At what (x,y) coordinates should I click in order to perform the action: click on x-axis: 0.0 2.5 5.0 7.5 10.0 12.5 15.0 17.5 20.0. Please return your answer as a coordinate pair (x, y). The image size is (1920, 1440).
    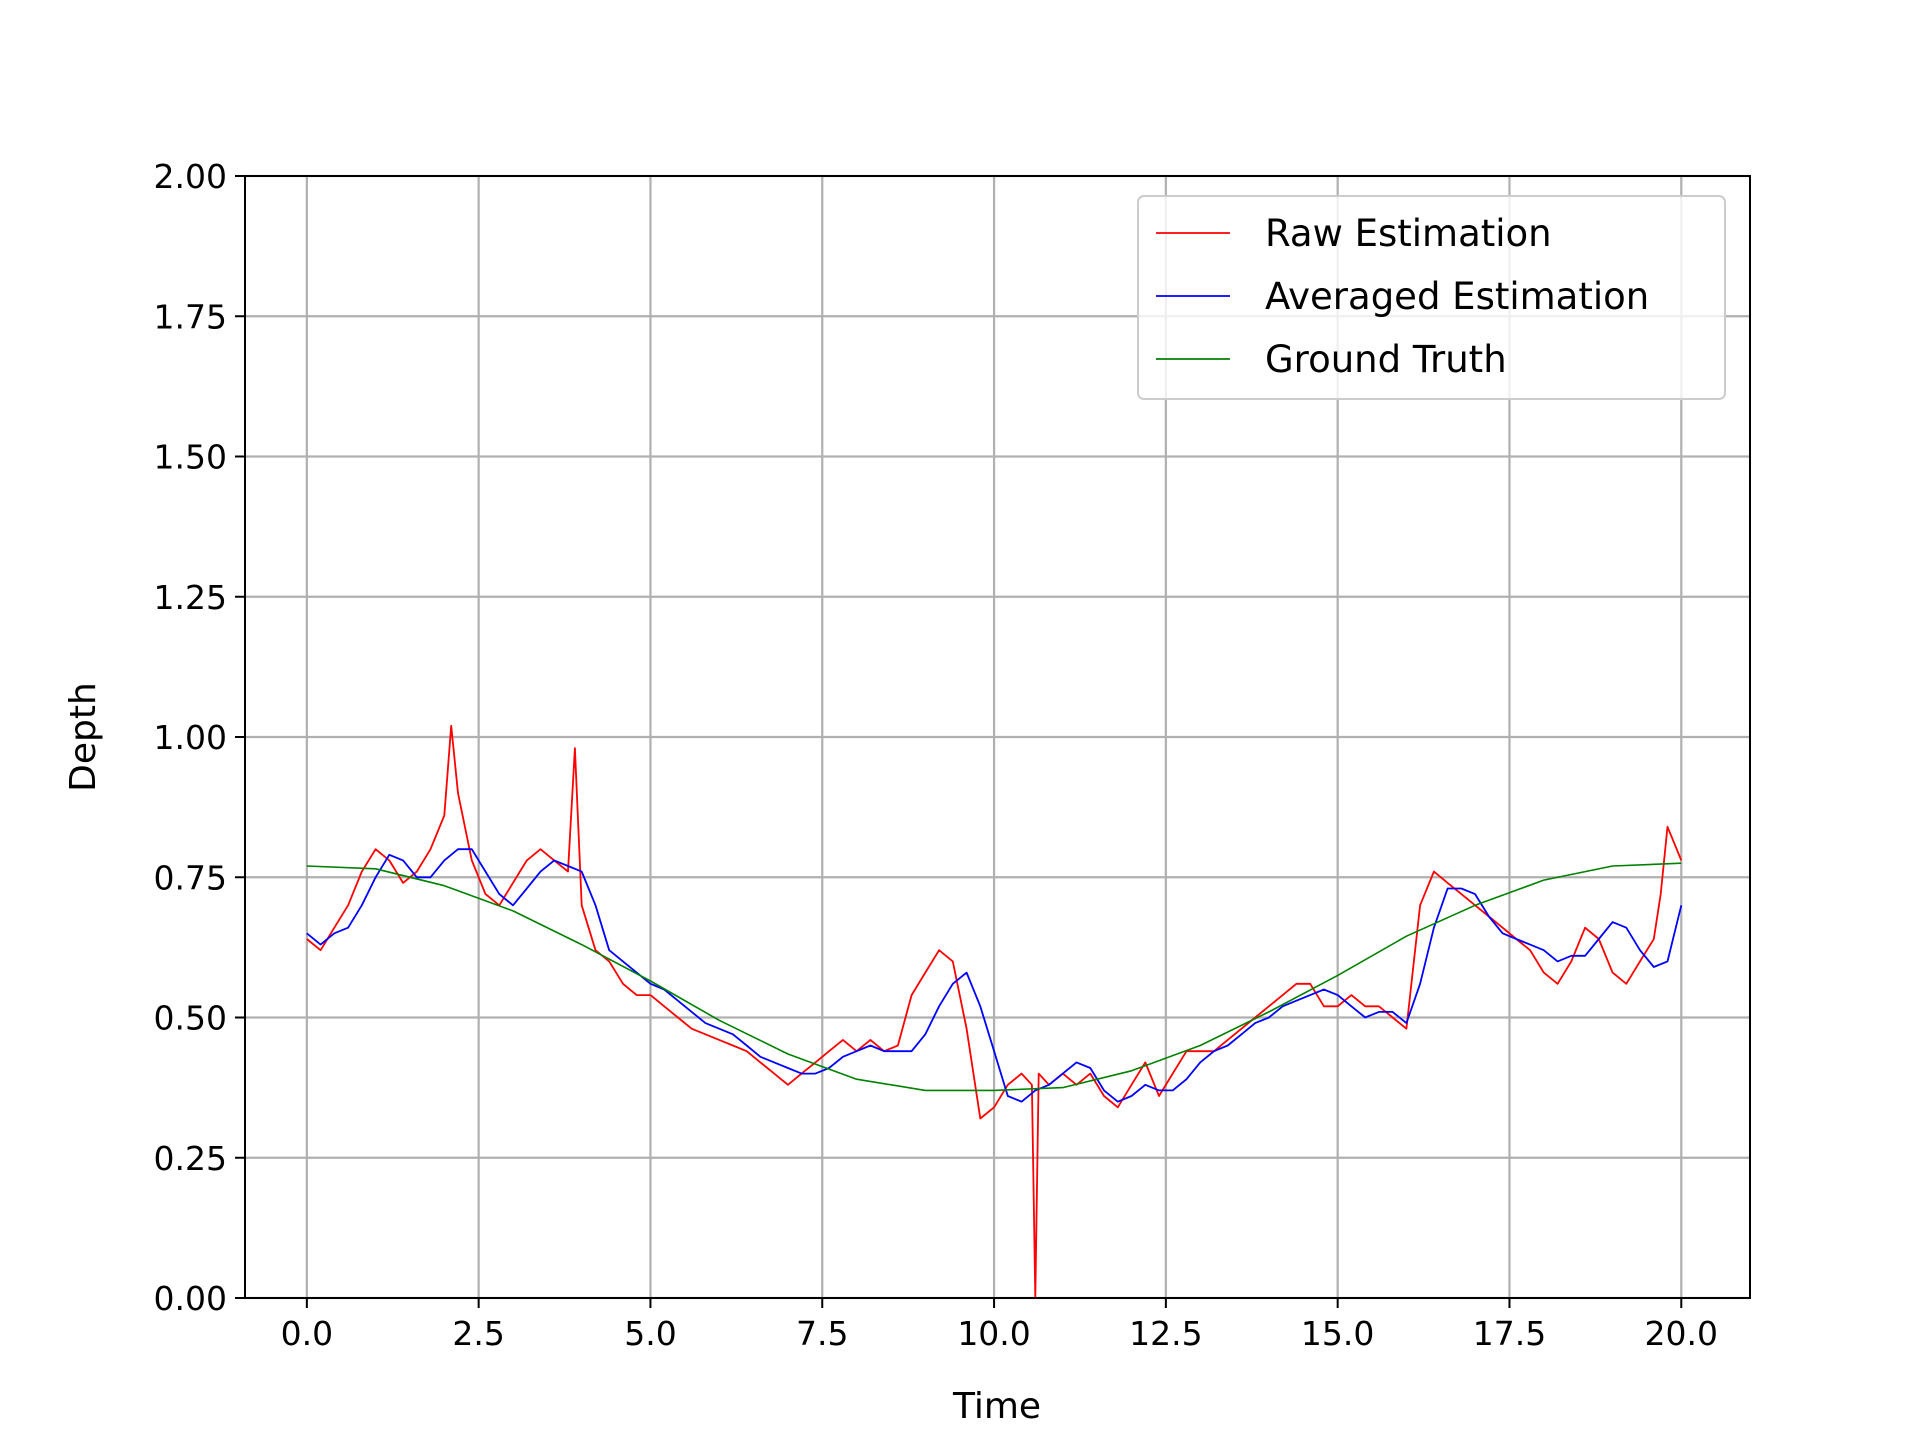
    Looking at the image, I should click on (999, 1325).